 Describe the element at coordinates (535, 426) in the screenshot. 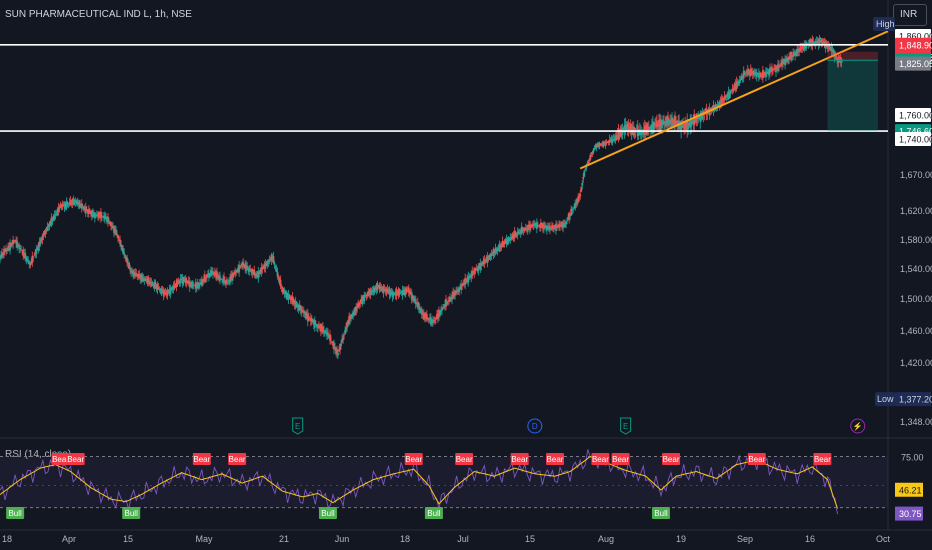

I see `event-marker-label: D` at that location.